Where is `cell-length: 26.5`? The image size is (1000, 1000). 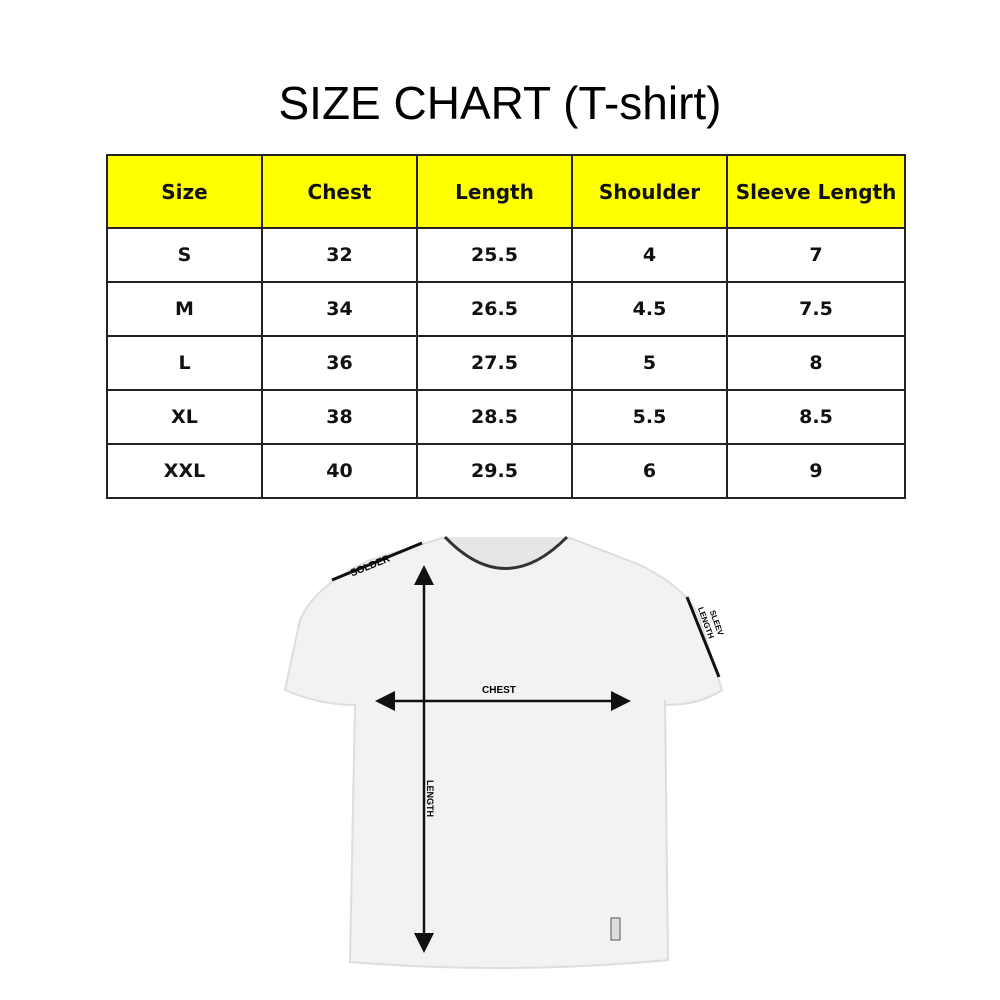 cell-length: 26.5 is located at coordinates (494, 309).